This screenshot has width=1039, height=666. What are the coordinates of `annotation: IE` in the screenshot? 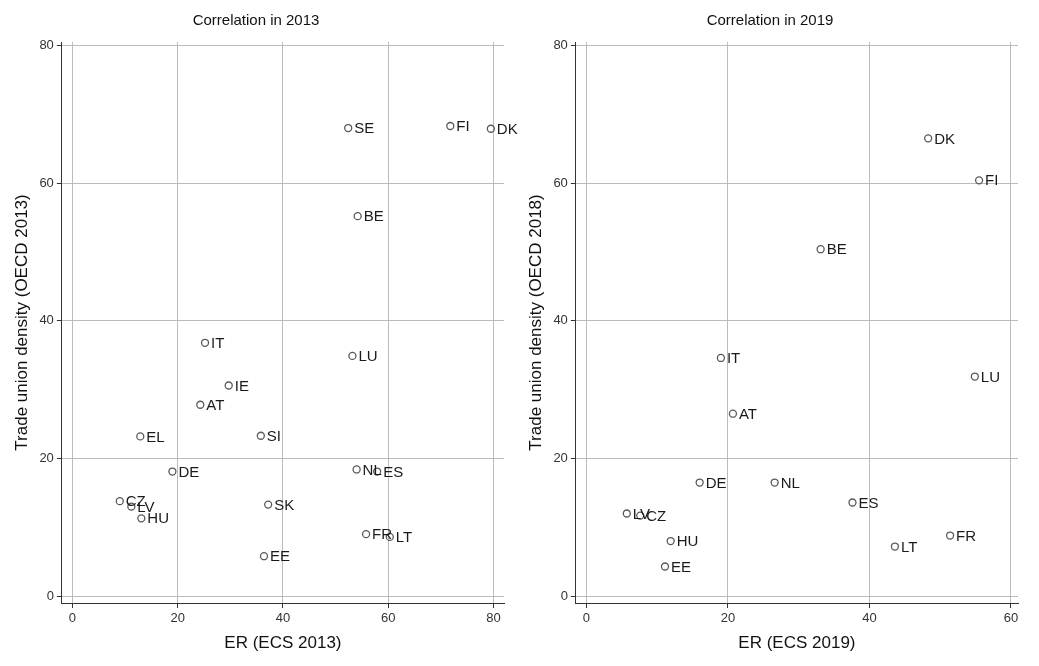 It's located at (241, 385).